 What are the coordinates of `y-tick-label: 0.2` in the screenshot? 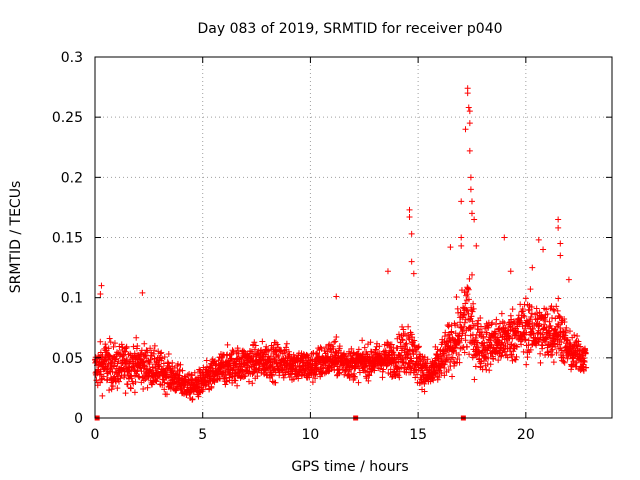 It's located at (72, 178).